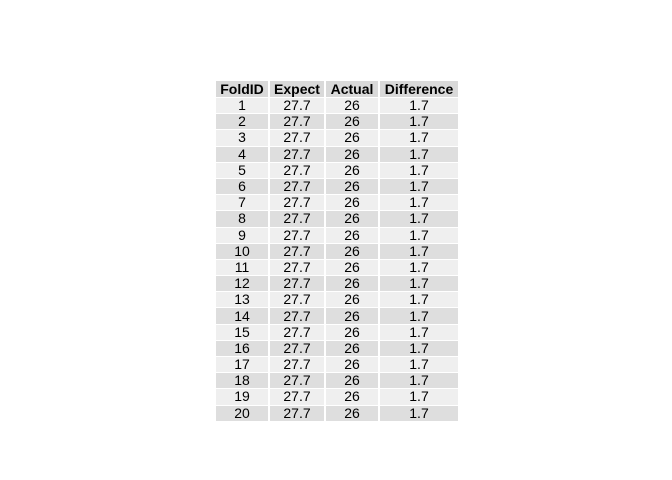 The image size is (672, 480). Describe the element at coordinates (243, 331) in the screenshot. I see `cell-foldid: 15` at that location.